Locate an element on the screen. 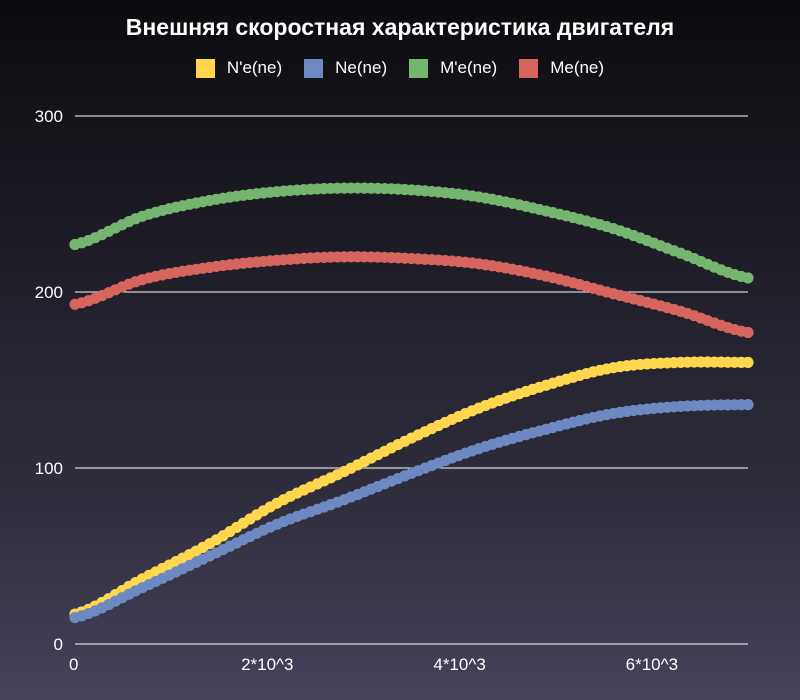 The width and height of the screenshot is (800, 700). y-tick-label: 300 is located at coordinates (49, 116).